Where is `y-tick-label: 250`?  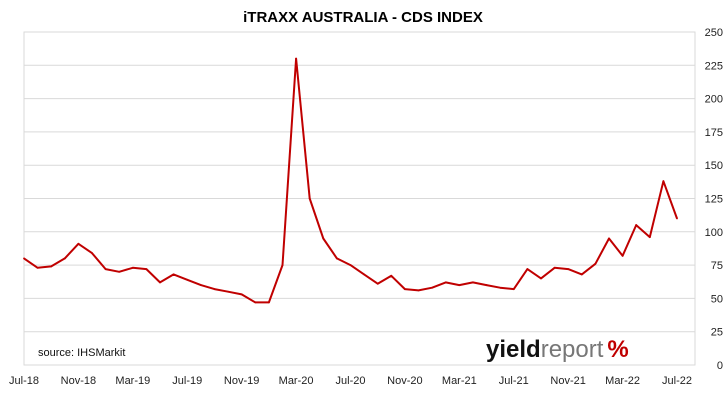 y-tick-label: 250 is located at coordinates (714, 33).